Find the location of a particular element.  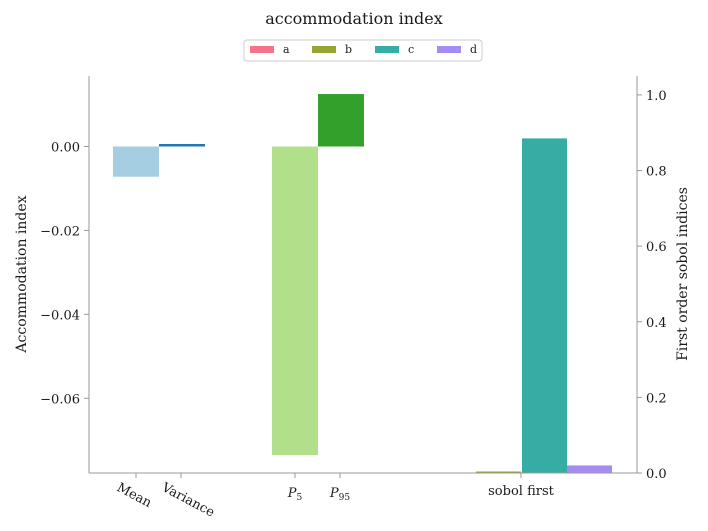

left-tick-label: 0.00 is located at coordinates (65, 148).